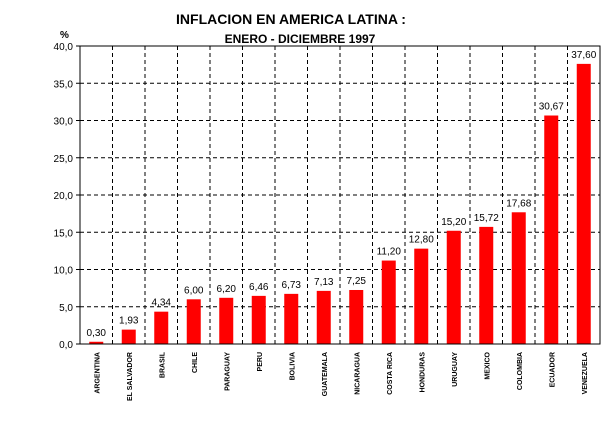 This screenshot has width=606, height=438. I want to click on data-label: 6,00, so click(194, 290).